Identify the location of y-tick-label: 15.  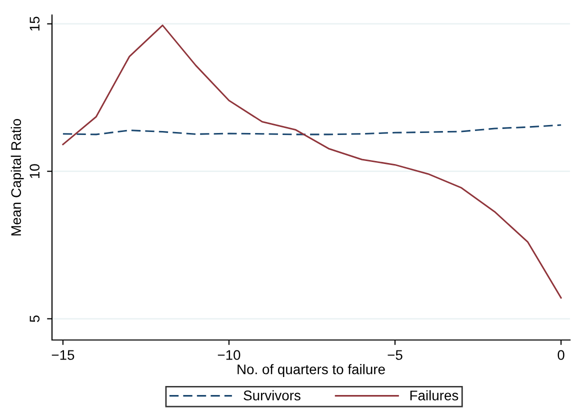
(35, 23).